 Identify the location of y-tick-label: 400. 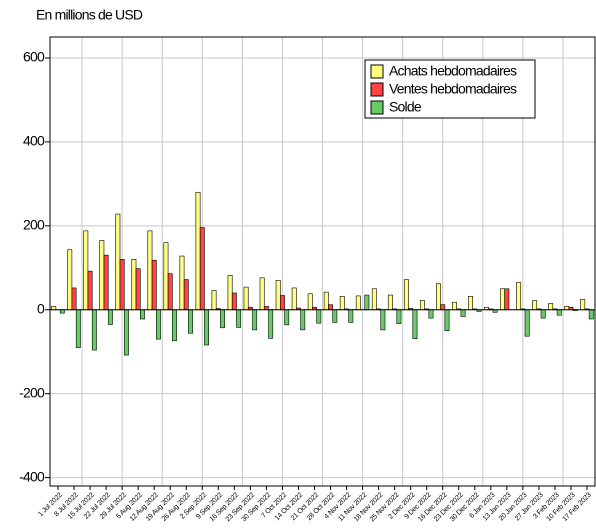
(34, 141).